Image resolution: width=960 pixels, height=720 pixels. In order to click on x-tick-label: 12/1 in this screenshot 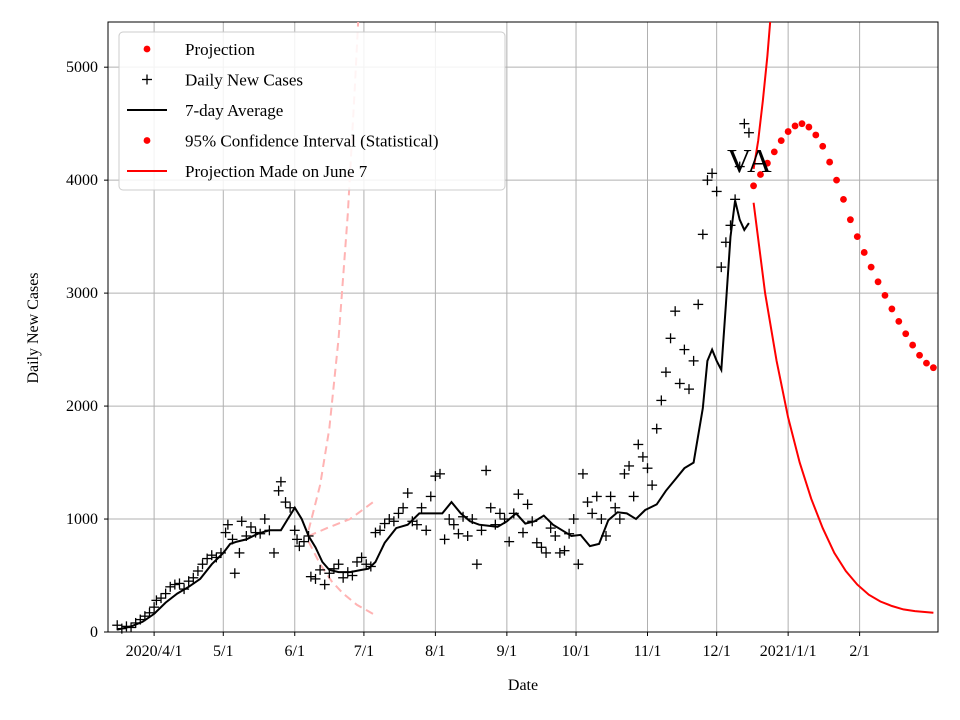, I will do `click(716, 651)`.